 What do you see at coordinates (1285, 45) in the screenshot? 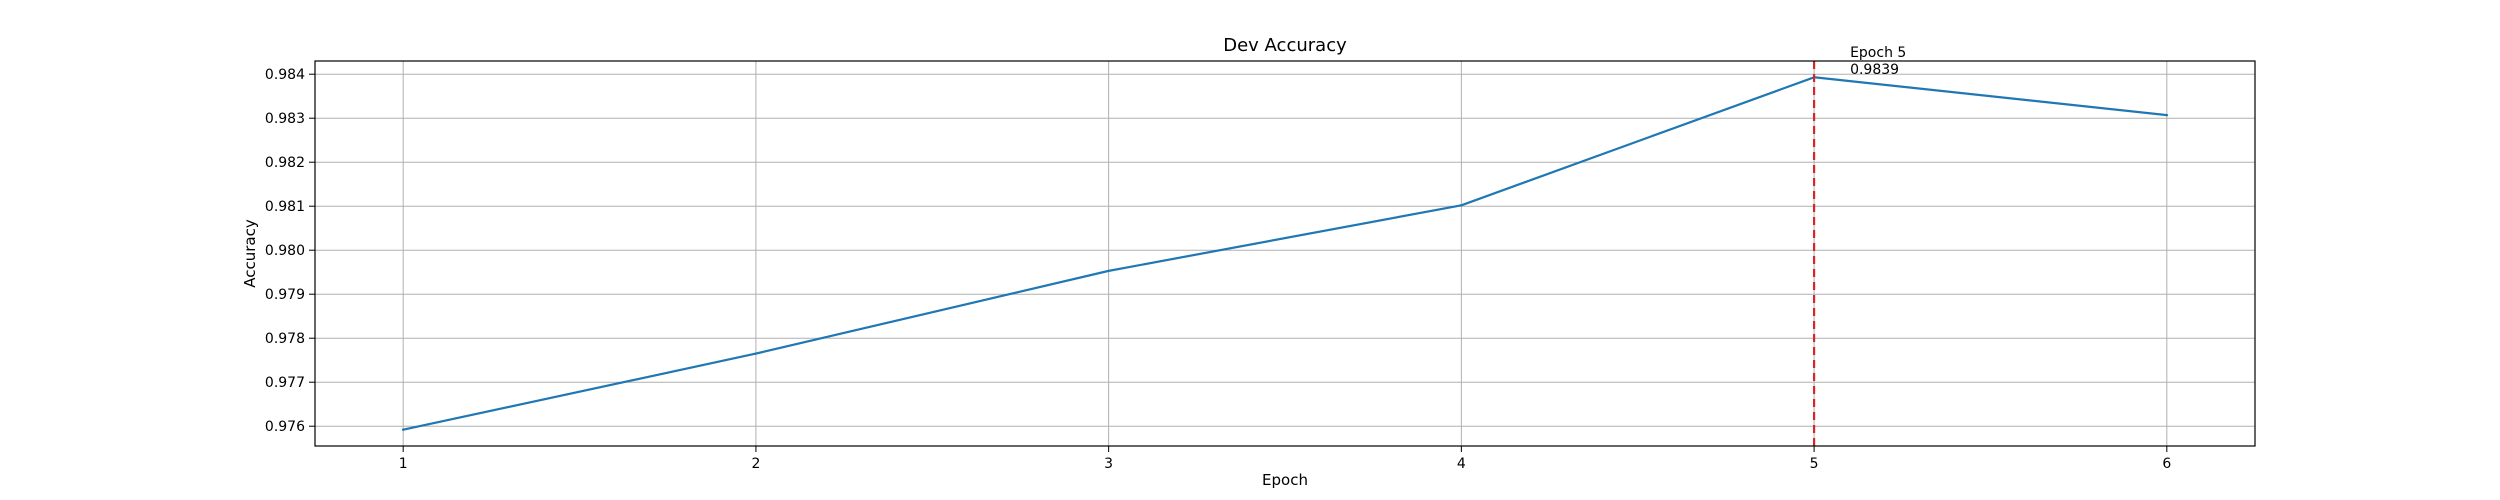
I see `chart-title: Dev Accuracy` at bounding box center [1285, 45].